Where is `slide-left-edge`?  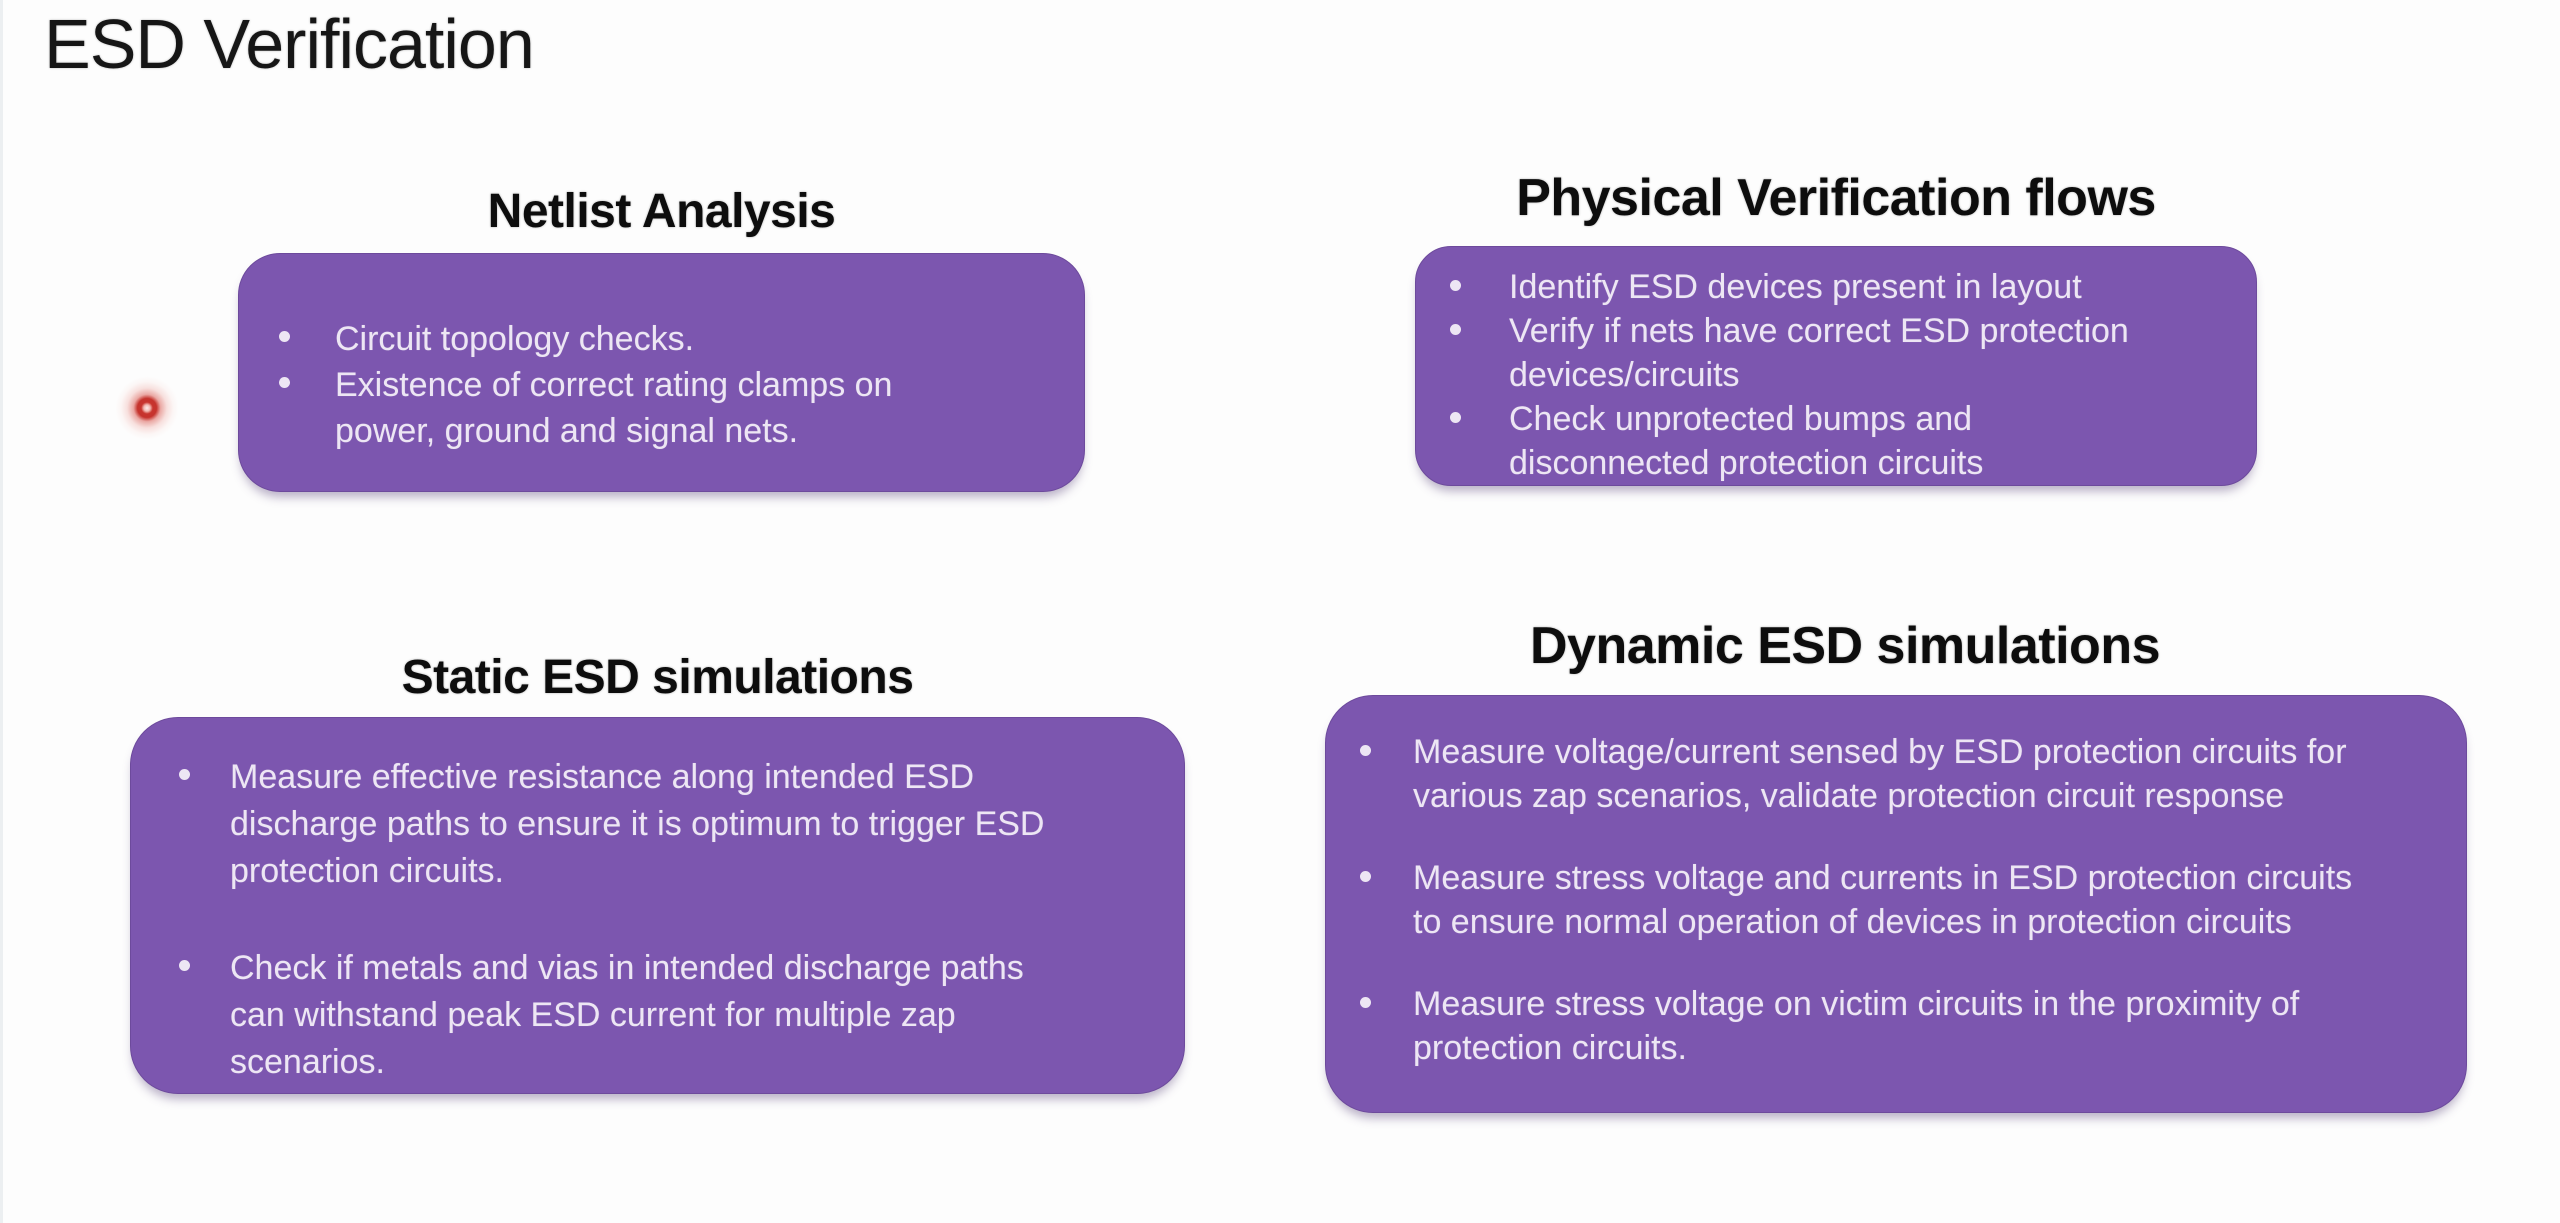
slide-left-edge is located at coordinates (1, 611).